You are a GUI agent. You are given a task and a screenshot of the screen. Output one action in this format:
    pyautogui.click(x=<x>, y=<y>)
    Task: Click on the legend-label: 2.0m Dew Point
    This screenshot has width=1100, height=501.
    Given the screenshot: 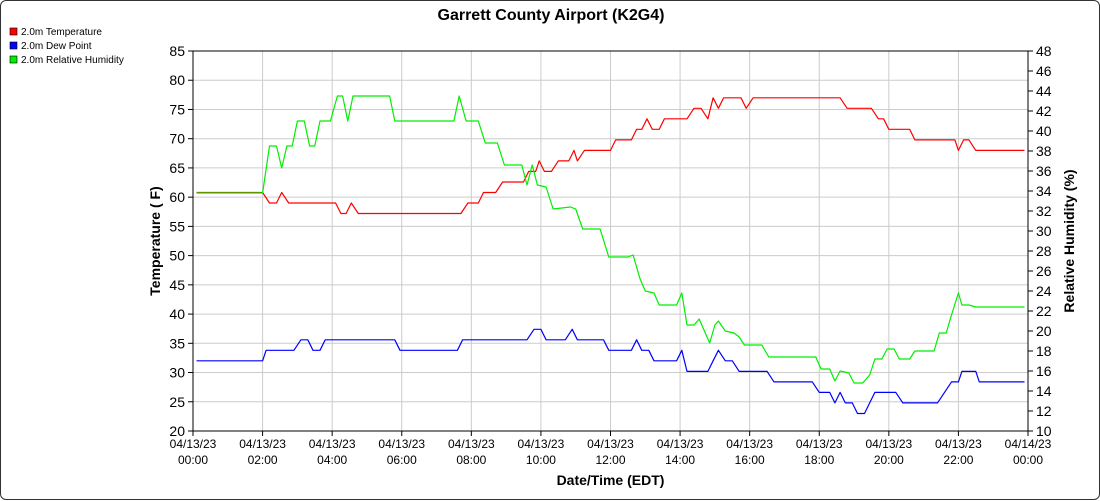 What is the action you would take?
    pyautogui.click(x=56, y=46)
    